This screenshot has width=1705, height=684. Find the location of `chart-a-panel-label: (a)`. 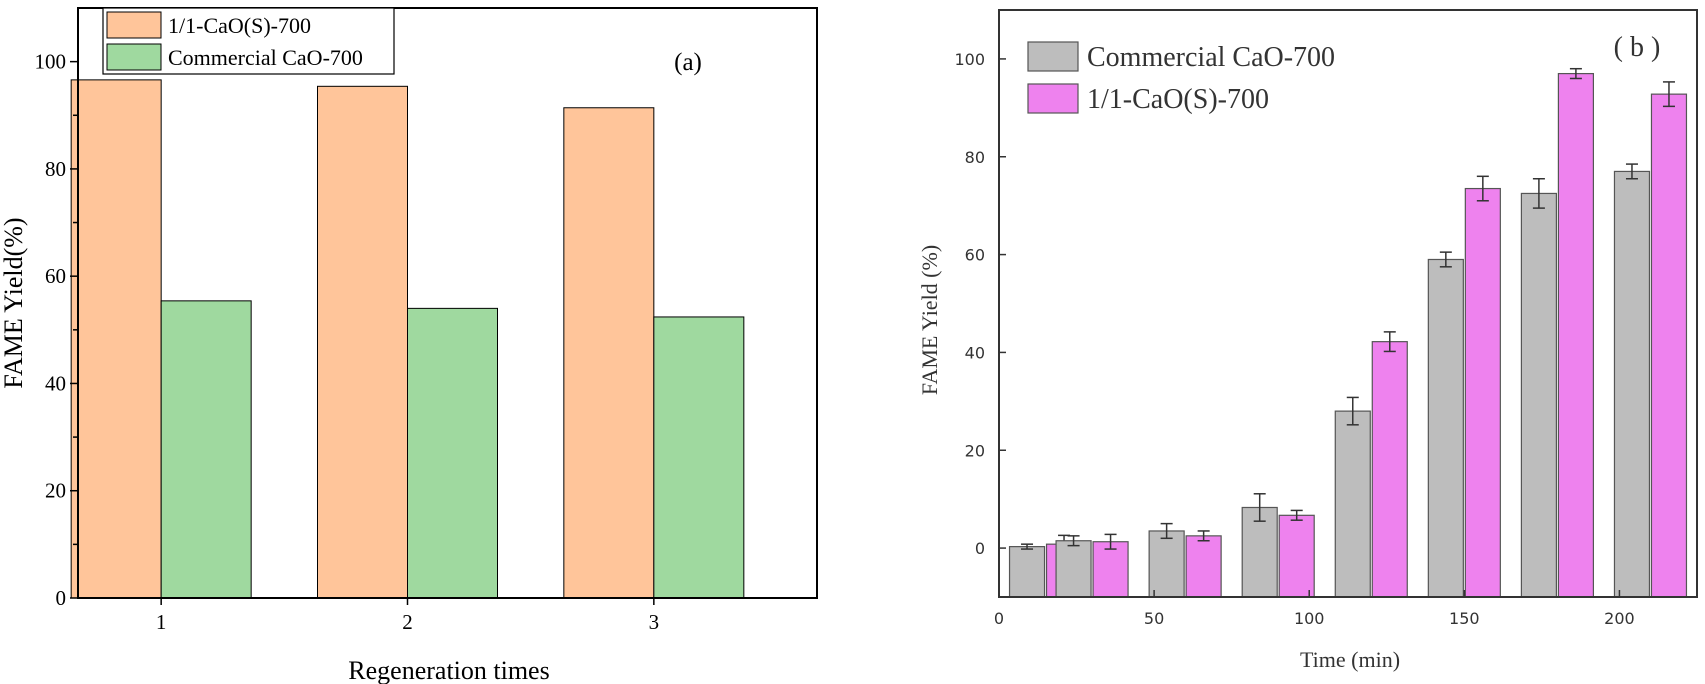

chart-a-panel-label: (a) is located at coordinates (688, 62).